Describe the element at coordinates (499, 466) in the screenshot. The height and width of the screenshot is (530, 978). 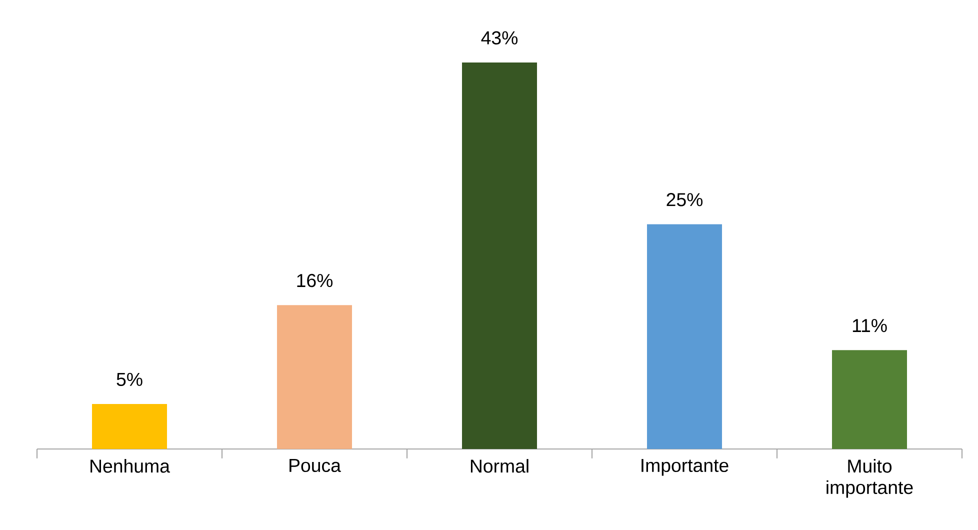
I see `x-tick-label: Normal` at that location.